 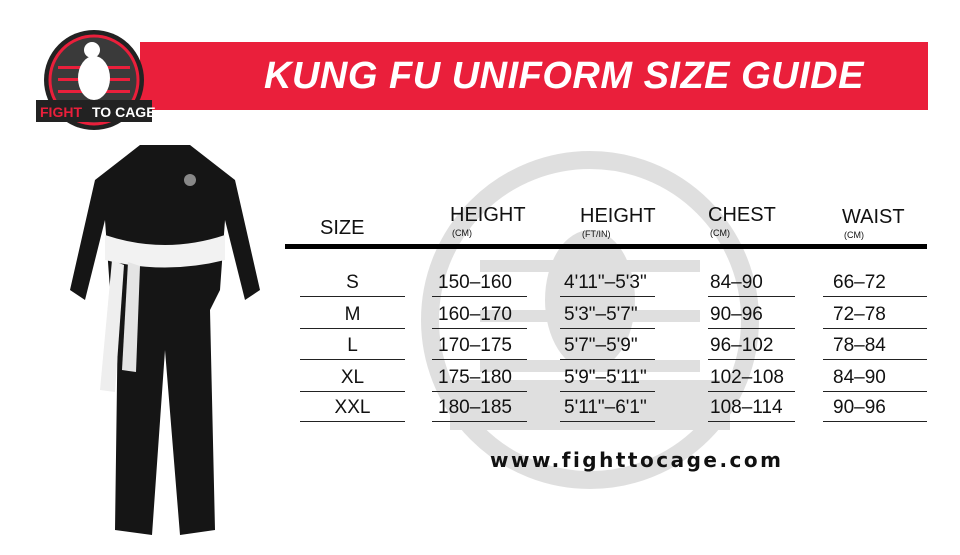 I want to click on table-cell: 5'3"–5'7", so click(x=607, y=316).